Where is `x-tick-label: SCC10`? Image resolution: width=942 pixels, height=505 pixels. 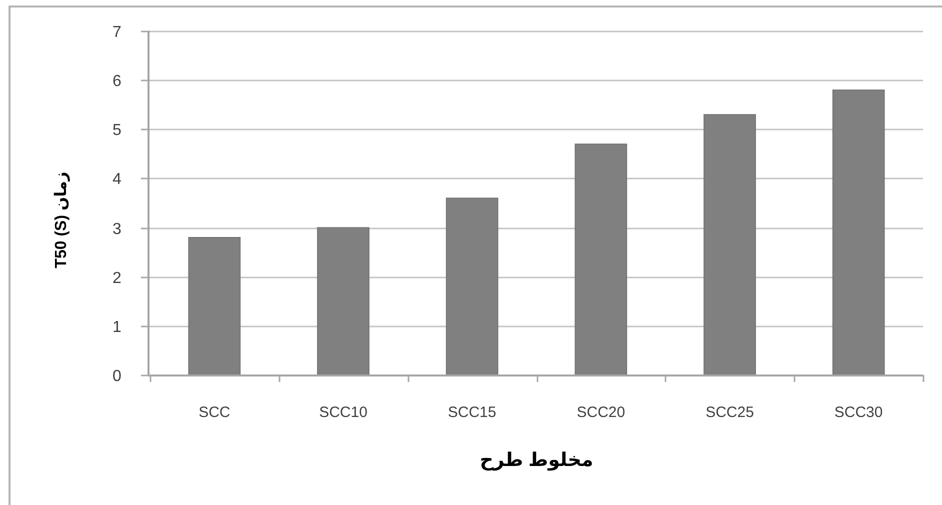
x-tick-label: SCC10 is located at coordinates (343, 412).